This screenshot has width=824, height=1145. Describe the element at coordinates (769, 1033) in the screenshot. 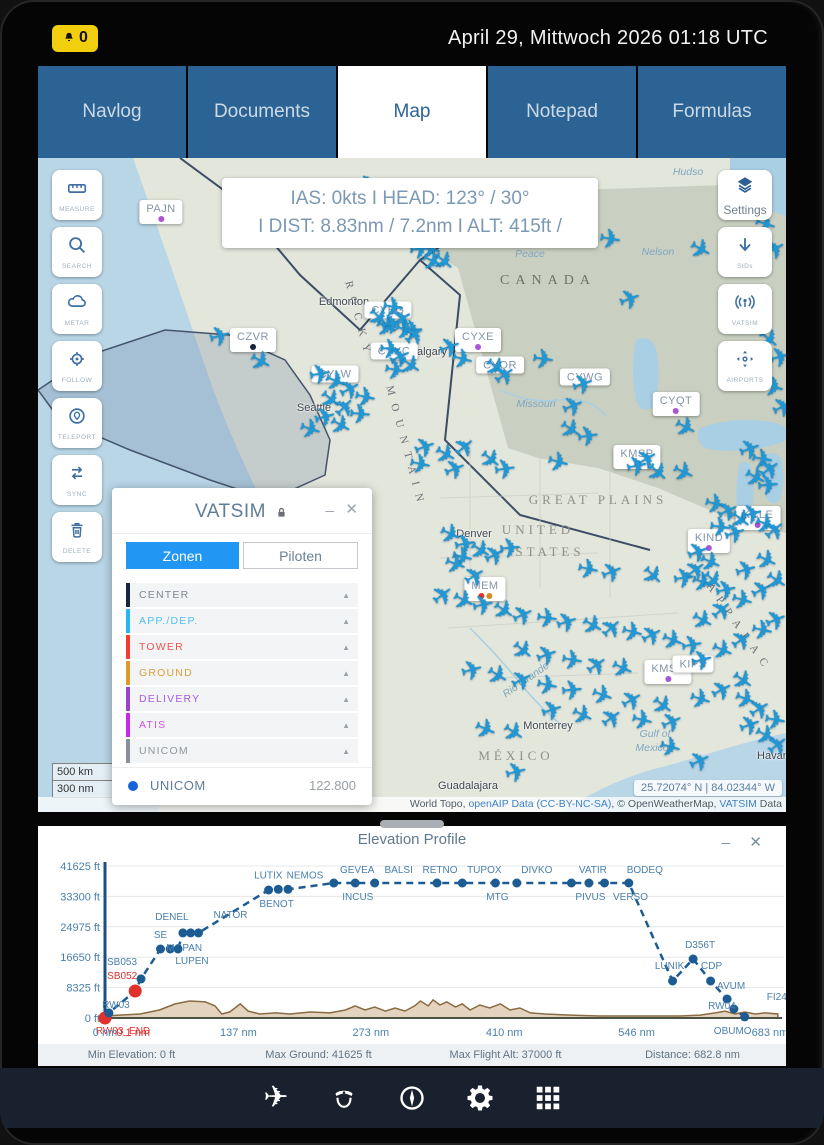

I see `svg-text: 683 nm` at that location.